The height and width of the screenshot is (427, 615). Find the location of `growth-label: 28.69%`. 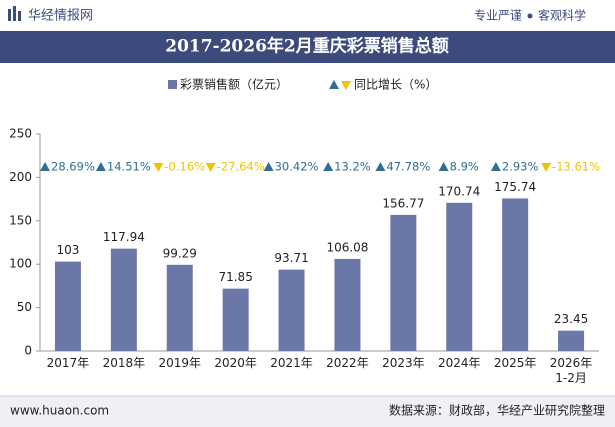

growth-label: 28.69% is located at coordinates (73, 167).